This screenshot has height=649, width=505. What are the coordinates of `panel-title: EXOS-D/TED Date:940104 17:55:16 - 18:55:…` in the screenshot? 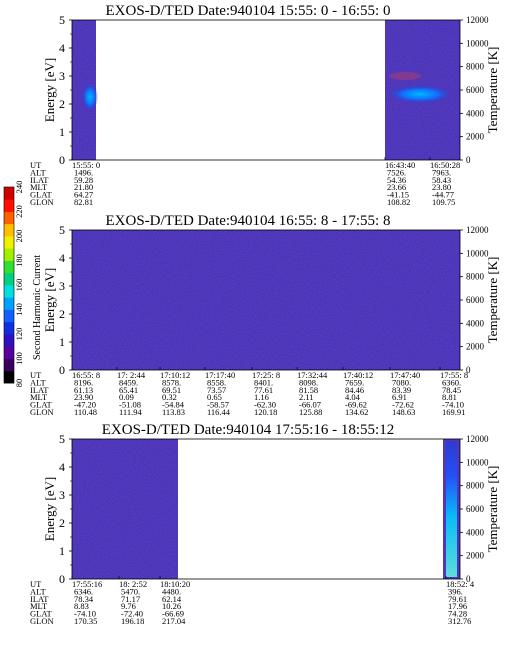 It's located at (248, 430).